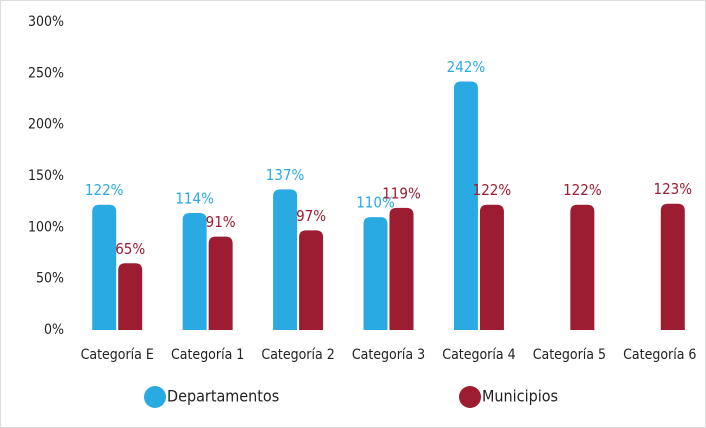  What do you see at coordinates (54, 330) in the screenshot?
I see `y-tick-label: 0%` at bounding box center [54, 330].